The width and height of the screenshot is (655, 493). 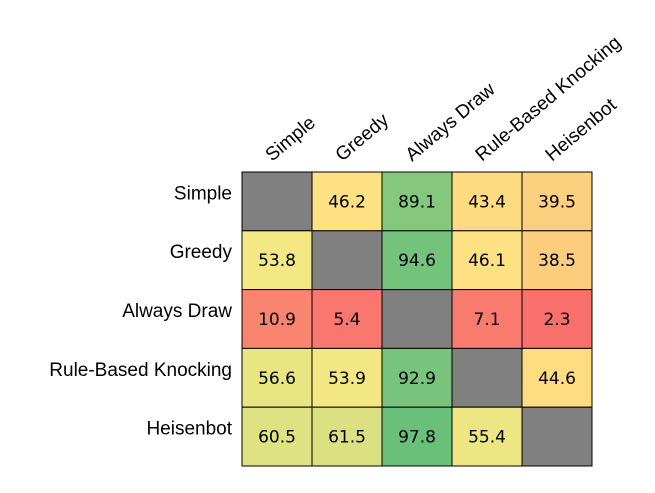 I want to click on cell-value-label-0-3: 43.4, so click(x=487, y=202).